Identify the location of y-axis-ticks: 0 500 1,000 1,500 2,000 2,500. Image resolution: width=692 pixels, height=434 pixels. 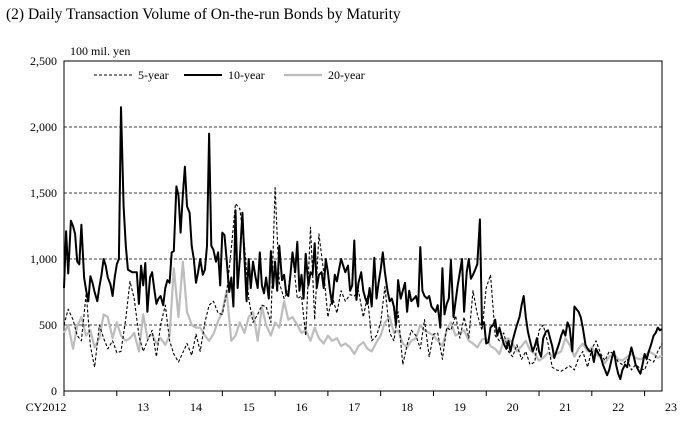
(43, 226).